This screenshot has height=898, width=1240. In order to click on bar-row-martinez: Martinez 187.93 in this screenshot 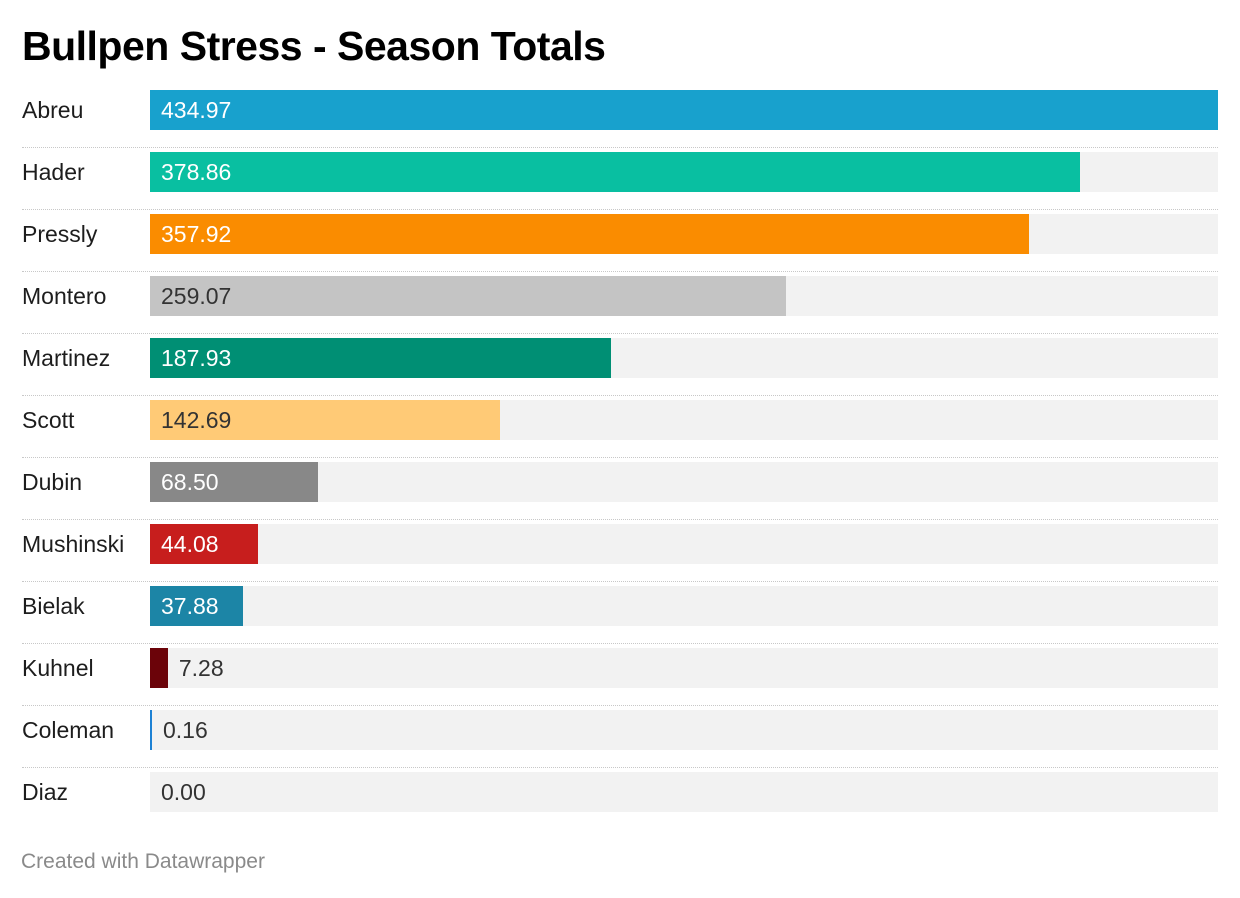, I will do `click(620, 365)`.